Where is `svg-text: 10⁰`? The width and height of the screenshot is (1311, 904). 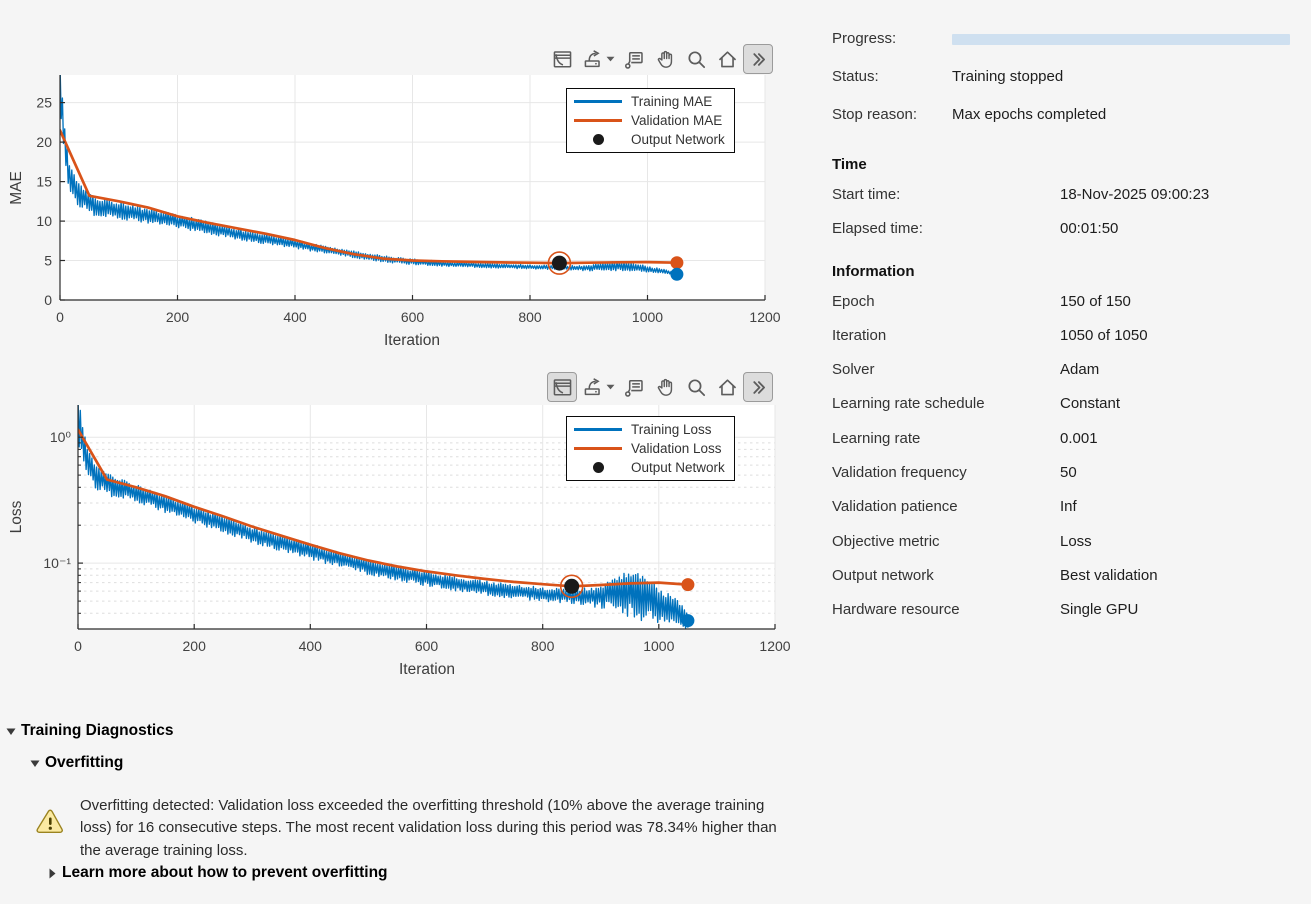
svg-text: 10⁰ is located at coordinates (61, 437).